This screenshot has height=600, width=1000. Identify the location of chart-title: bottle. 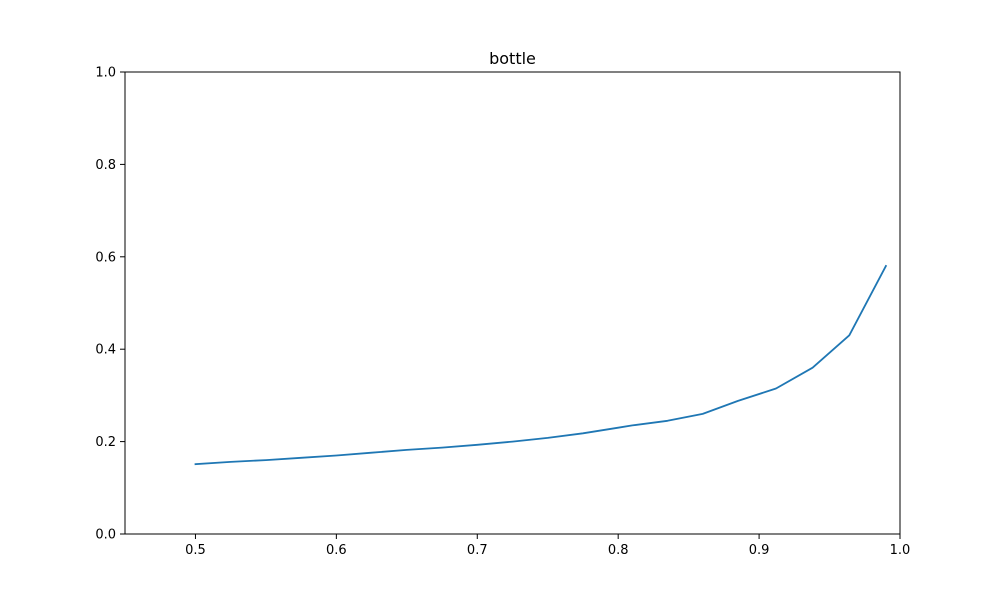
(512, 58).